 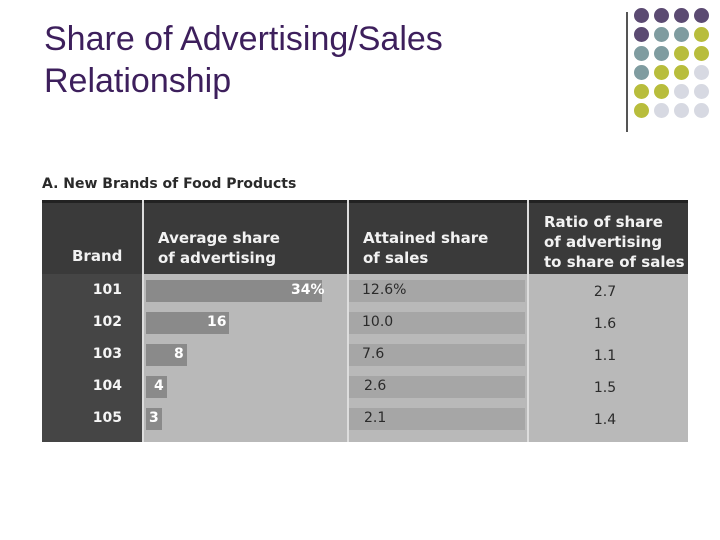 I want to click on decorative-dot-grid, so click(x=676, y=66).